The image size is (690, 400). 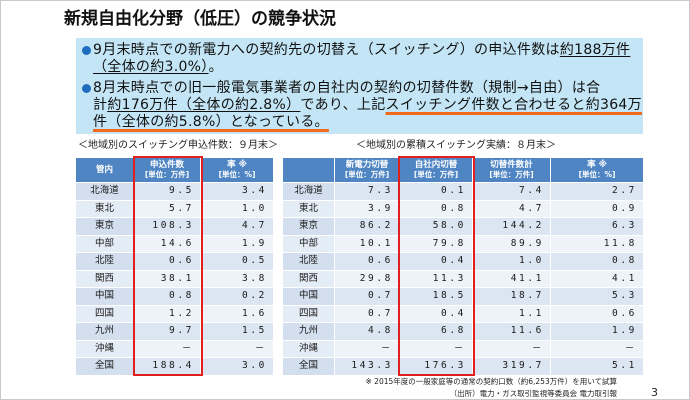 What do you see at coordinates (512, 191) in the screenshot?
I see `value-cell: 7.4` at bounding box center [512, 191].